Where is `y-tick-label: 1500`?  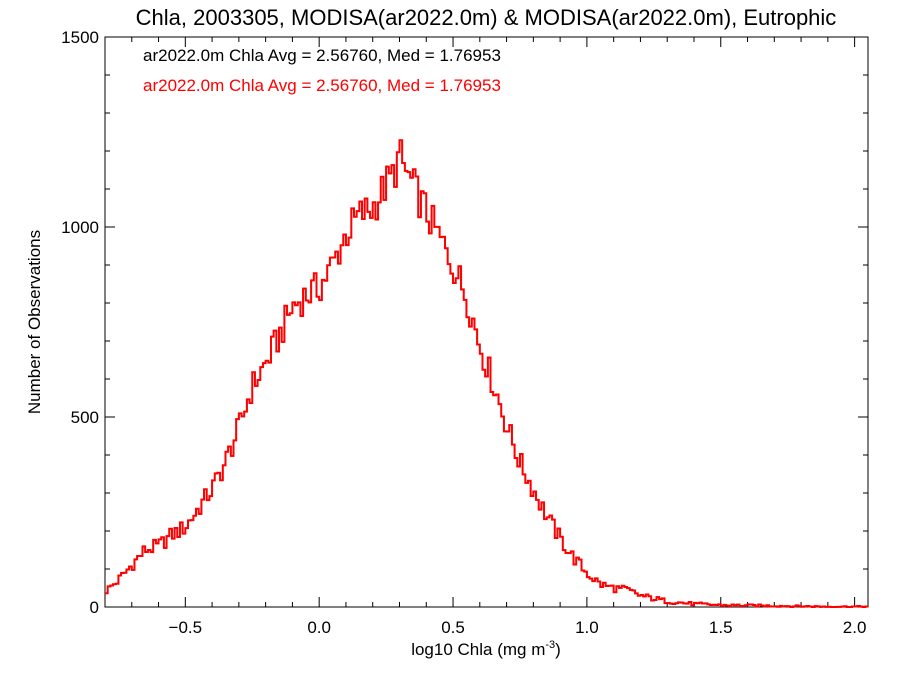 y-tick-label: 1500 is located at coordinates (80, 37).